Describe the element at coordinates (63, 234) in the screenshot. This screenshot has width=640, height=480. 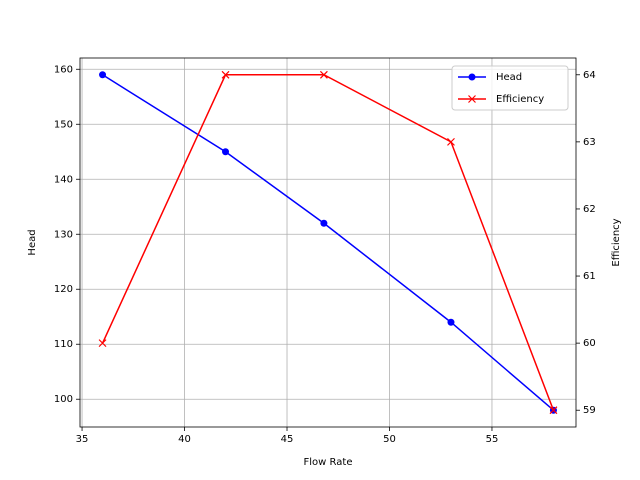
I see `y-tick-label: 130` at that location.